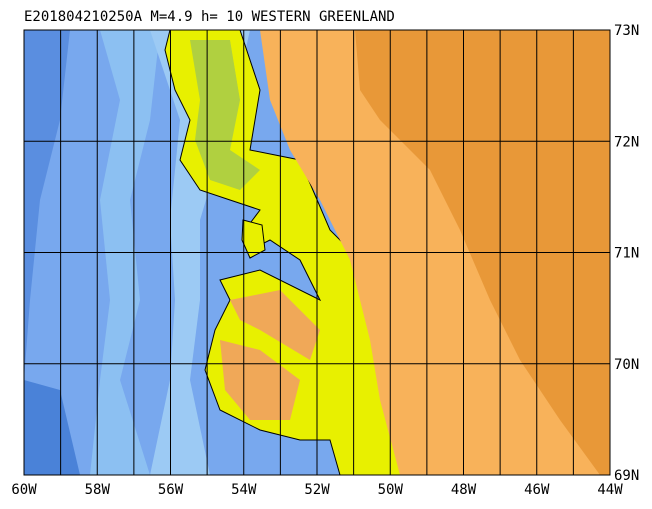 The height and width of the screenshot is (509, 652). I want to click on lon-label: 54W, so click(244, 490).